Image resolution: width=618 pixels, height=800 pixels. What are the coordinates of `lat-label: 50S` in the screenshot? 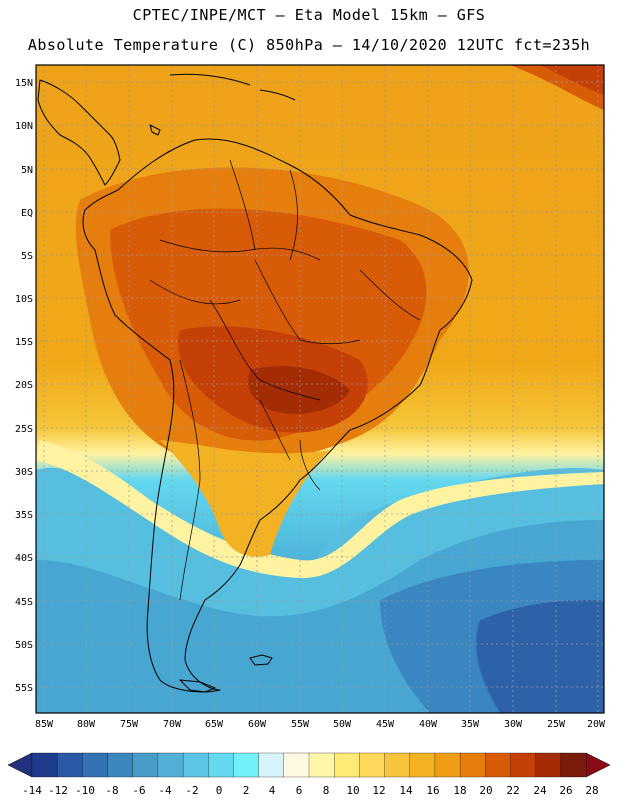 It's located at (24, 645).